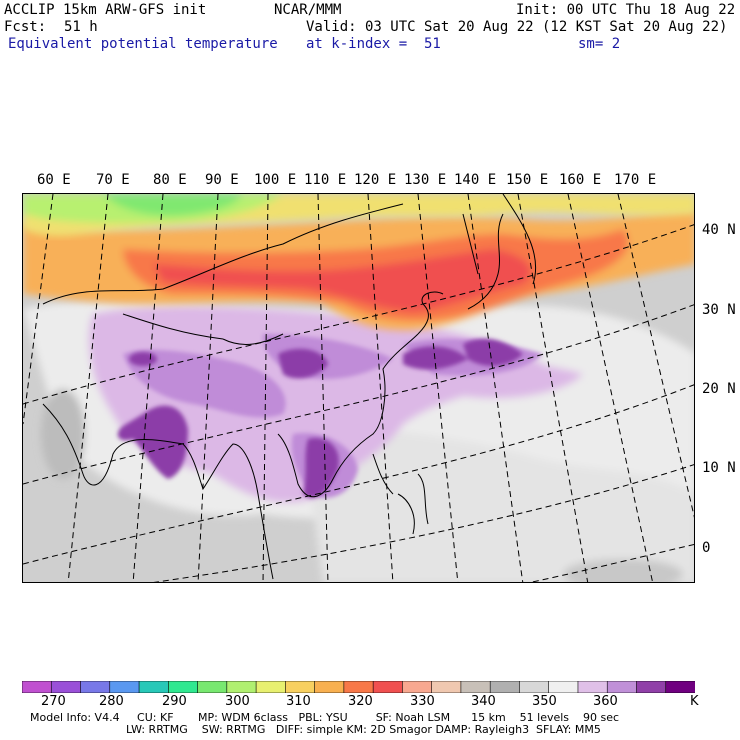 Image resolution: width=740 pixels, height=740 pixels. What do you see at coordinates (308, 10) in the screenshot?
I see `org-label: NCAR/MMM` at bounding box center [308, 10].